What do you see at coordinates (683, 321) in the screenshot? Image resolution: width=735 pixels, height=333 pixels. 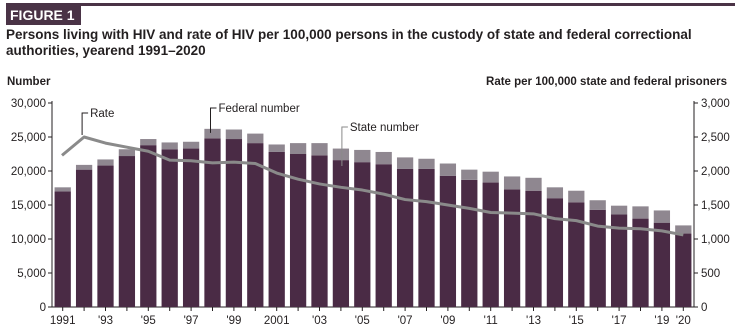 I see `x-tick-label: '20` at bounding box center [683, 321].